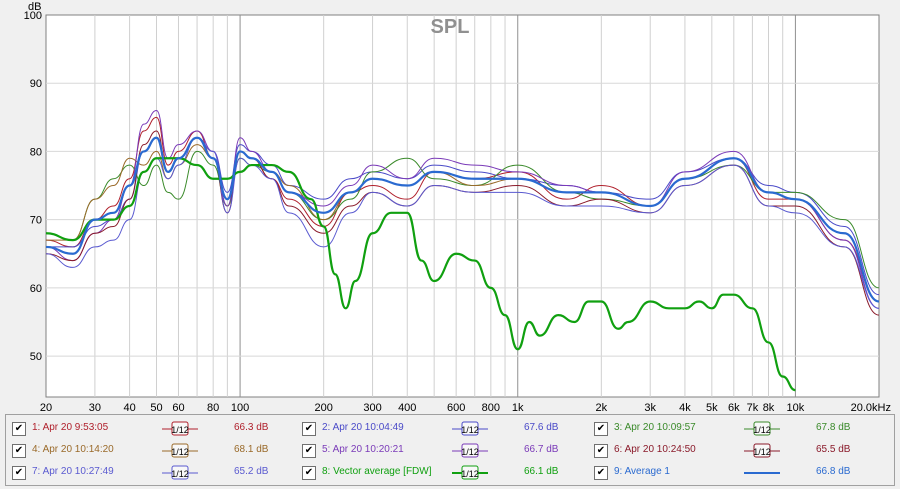  What do you see at coordinates (178, 407) in the screenshot?
I see `x-tick-label: 60` at bounding box center [178, 407].